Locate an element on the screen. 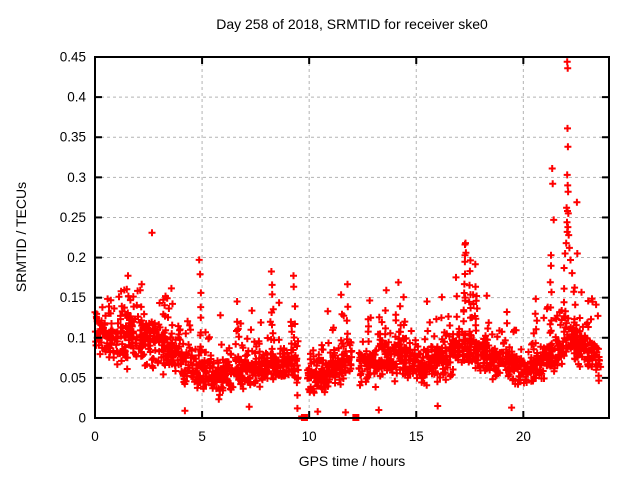  y-tick-label: 0.2 is located at coordinates (76, 257).